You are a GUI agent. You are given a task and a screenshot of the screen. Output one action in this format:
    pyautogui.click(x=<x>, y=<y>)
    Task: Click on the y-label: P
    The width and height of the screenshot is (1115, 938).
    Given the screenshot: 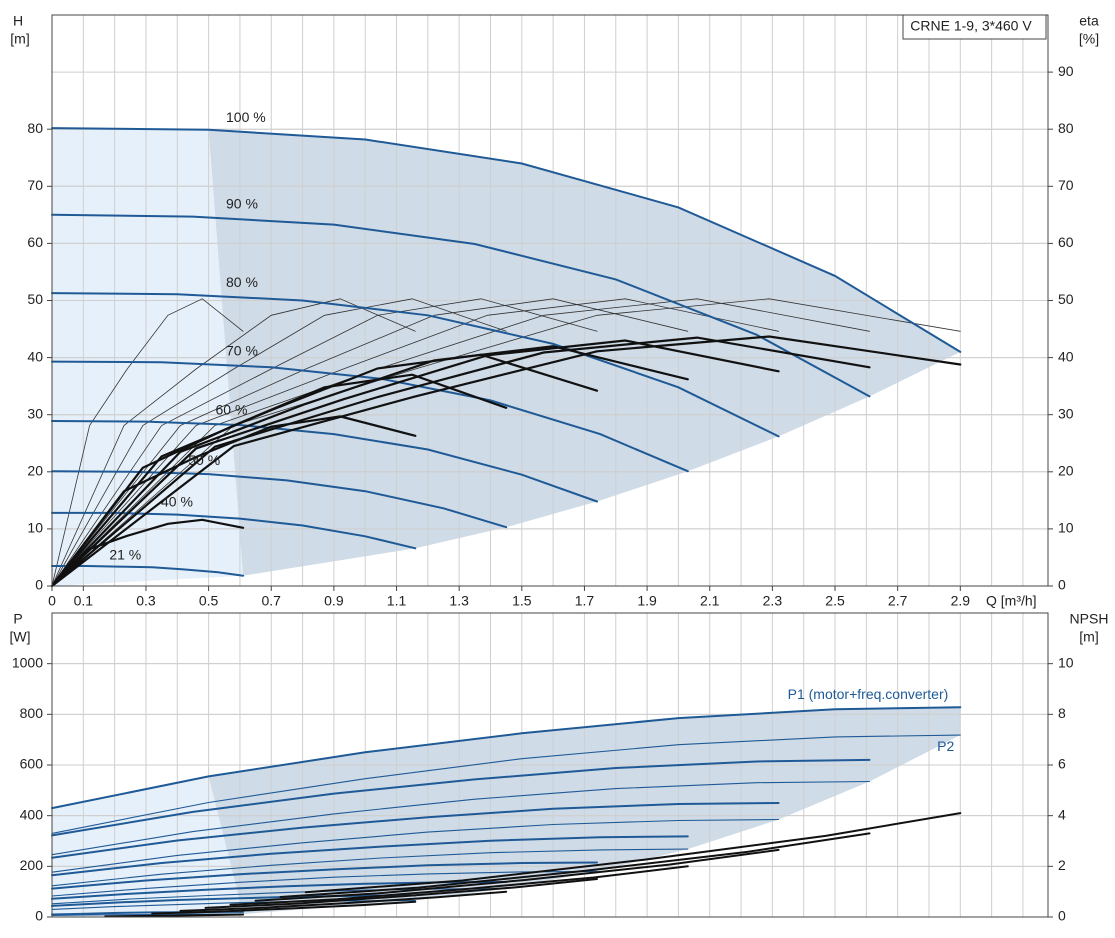 What is the action you would take?
    pyautogui.click(x=17, y=619)
    